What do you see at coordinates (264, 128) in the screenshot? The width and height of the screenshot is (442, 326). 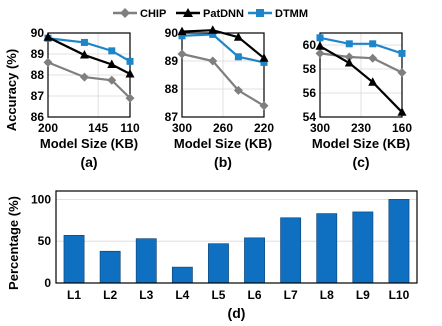 I see `xtick-label: 220` at bounding box center [264, 128].